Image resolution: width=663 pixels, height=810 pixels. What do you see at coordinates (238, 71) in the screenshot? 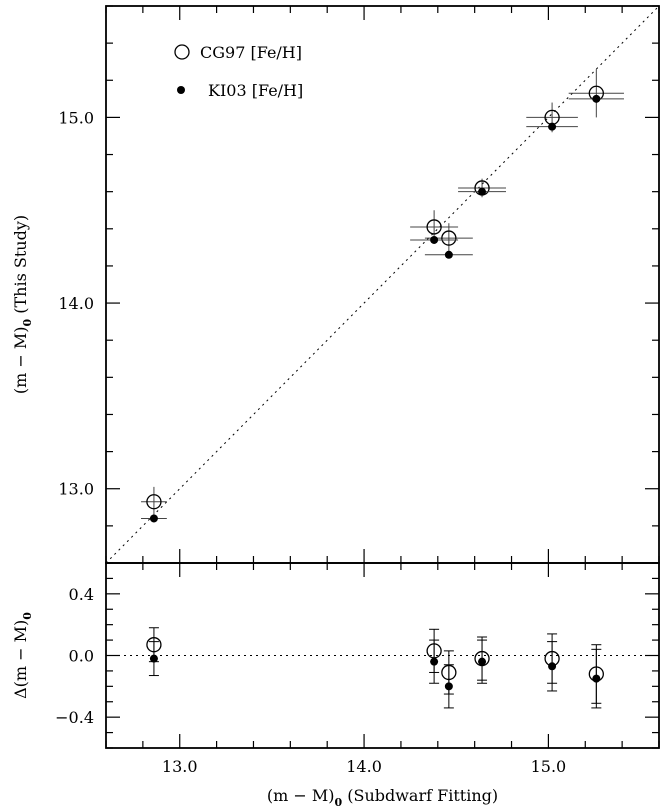
I see `legend: CG97 [Fe/H] KI03 [Fe/H]` at bounding box center [238, 71].